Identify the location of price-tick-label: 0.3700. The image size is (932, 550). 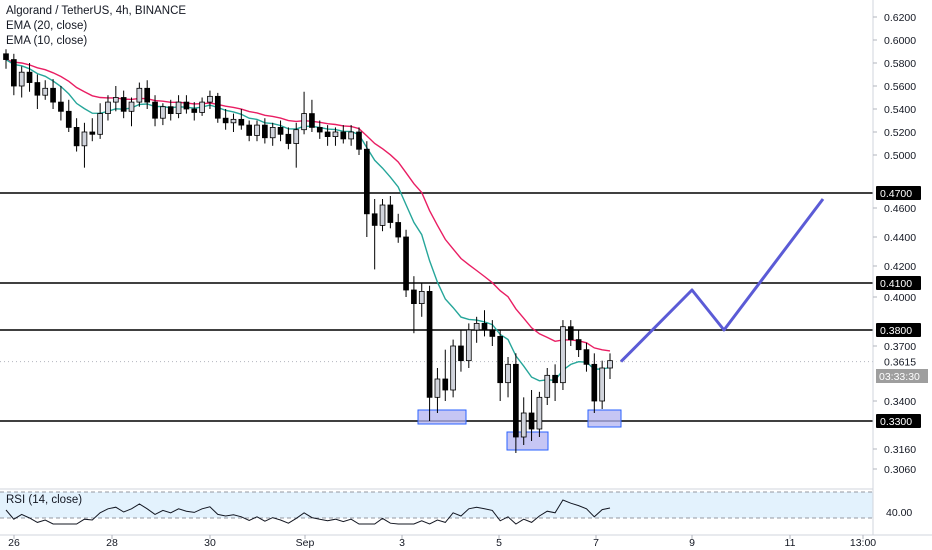
(900, 347).